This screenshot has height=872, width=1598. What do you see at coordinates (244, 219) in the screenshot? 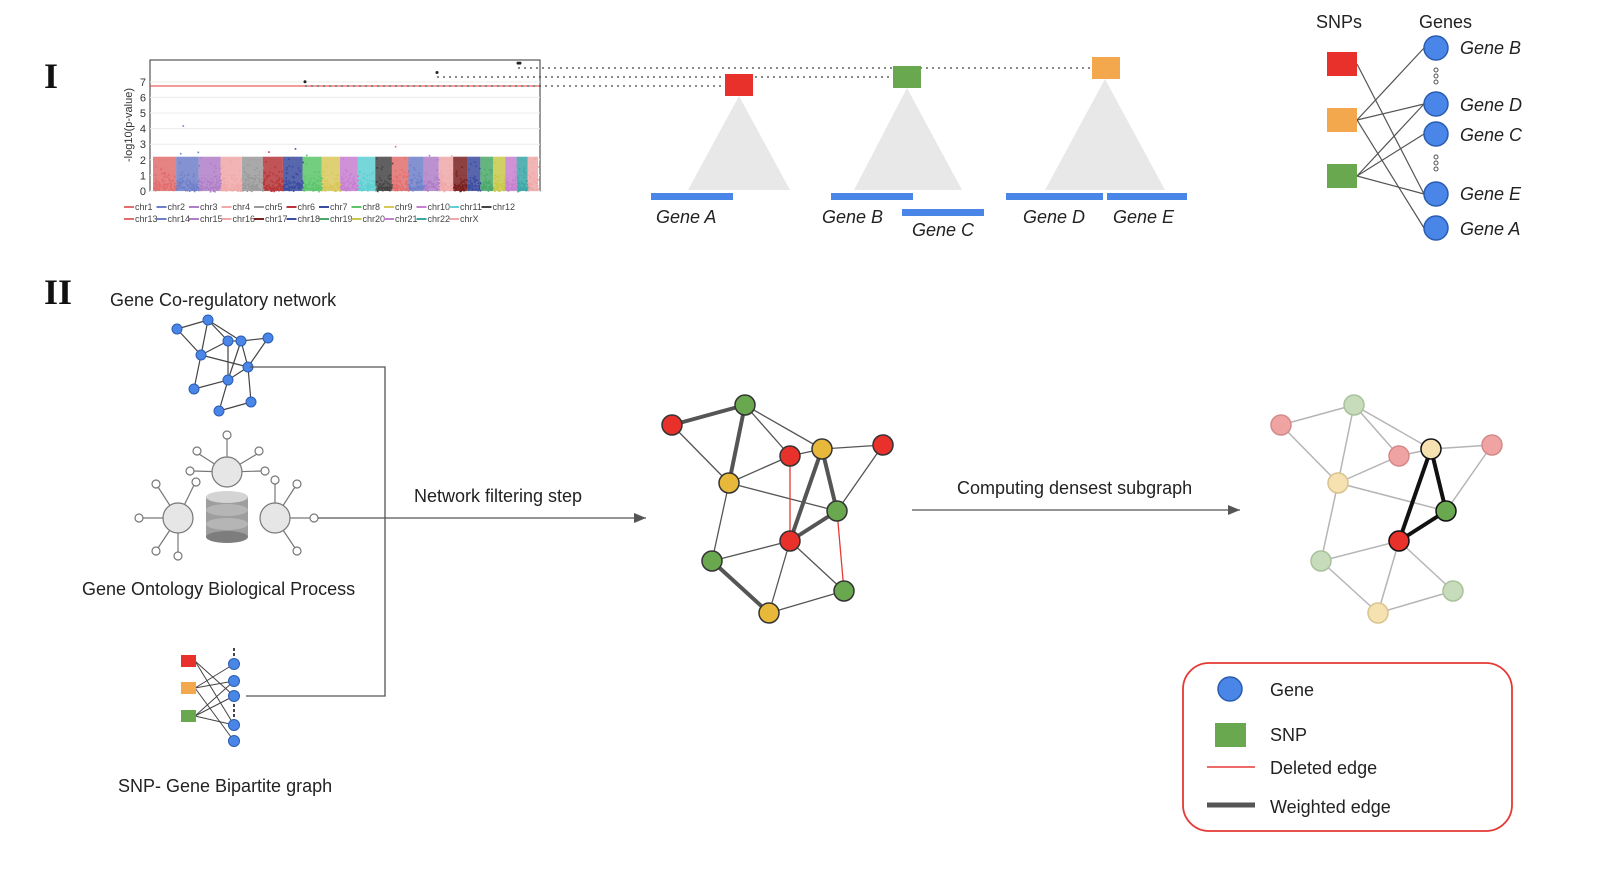
I see `chromosome-legend-label: chr16` at bounding box center [244, 219].